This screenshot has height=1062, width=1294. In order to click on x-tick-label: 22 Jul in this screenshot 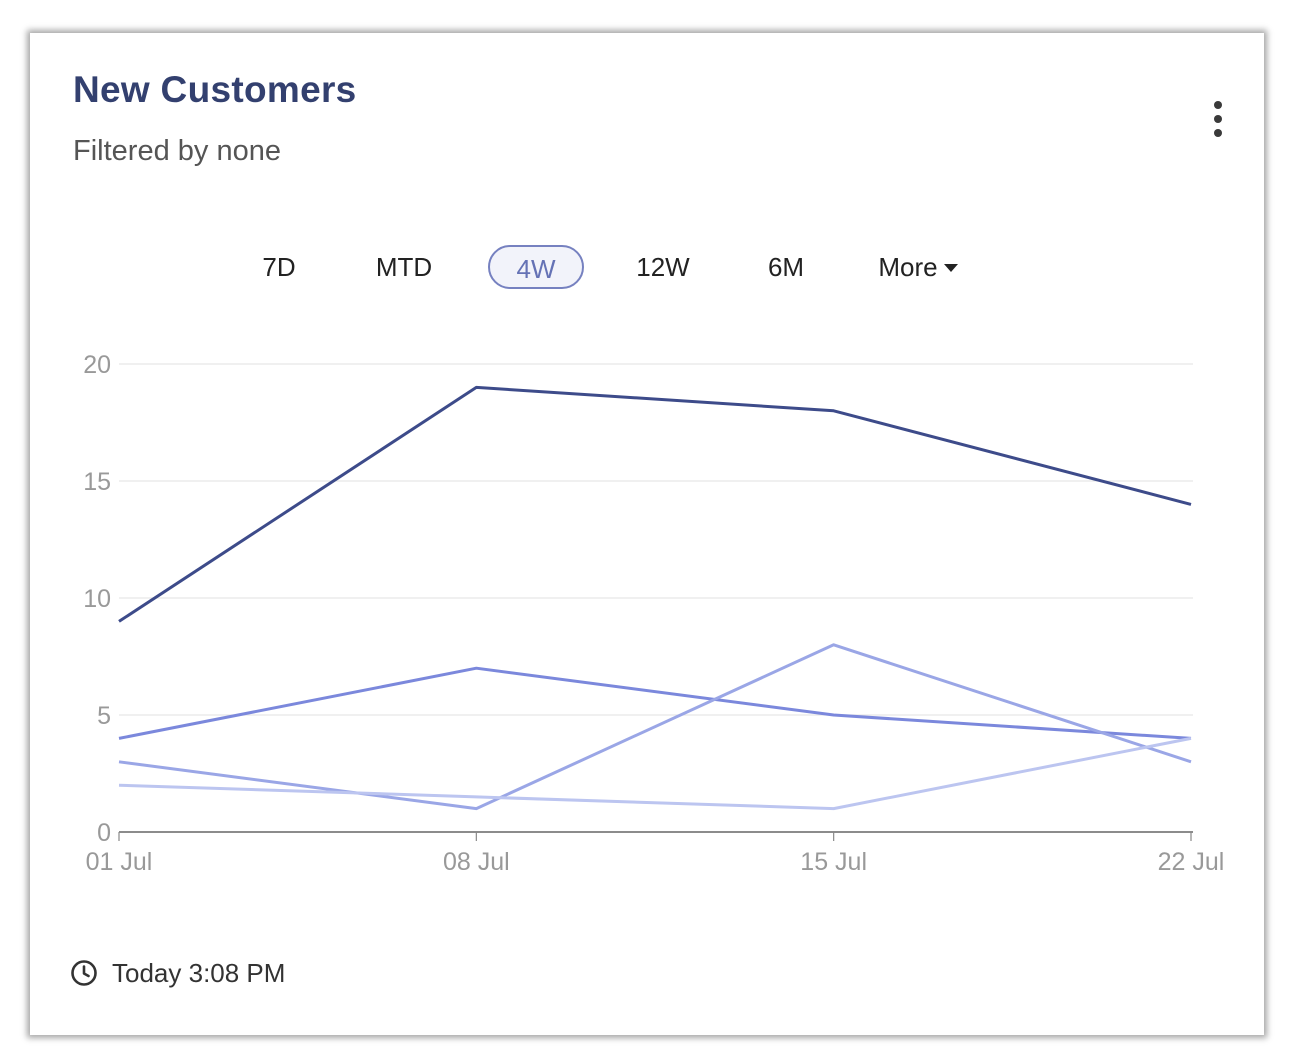, I will do `click(1191, 862)`.